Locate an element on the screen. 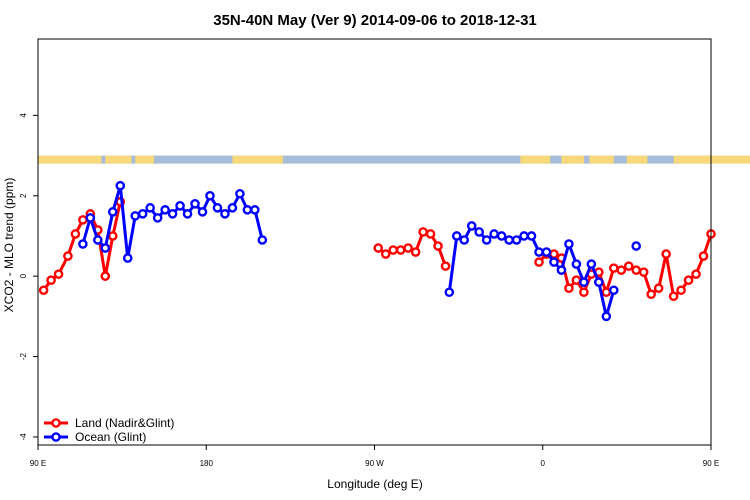 The image size is (750, 500). y-tick-label: 0 is located at coordinates (23, 275).